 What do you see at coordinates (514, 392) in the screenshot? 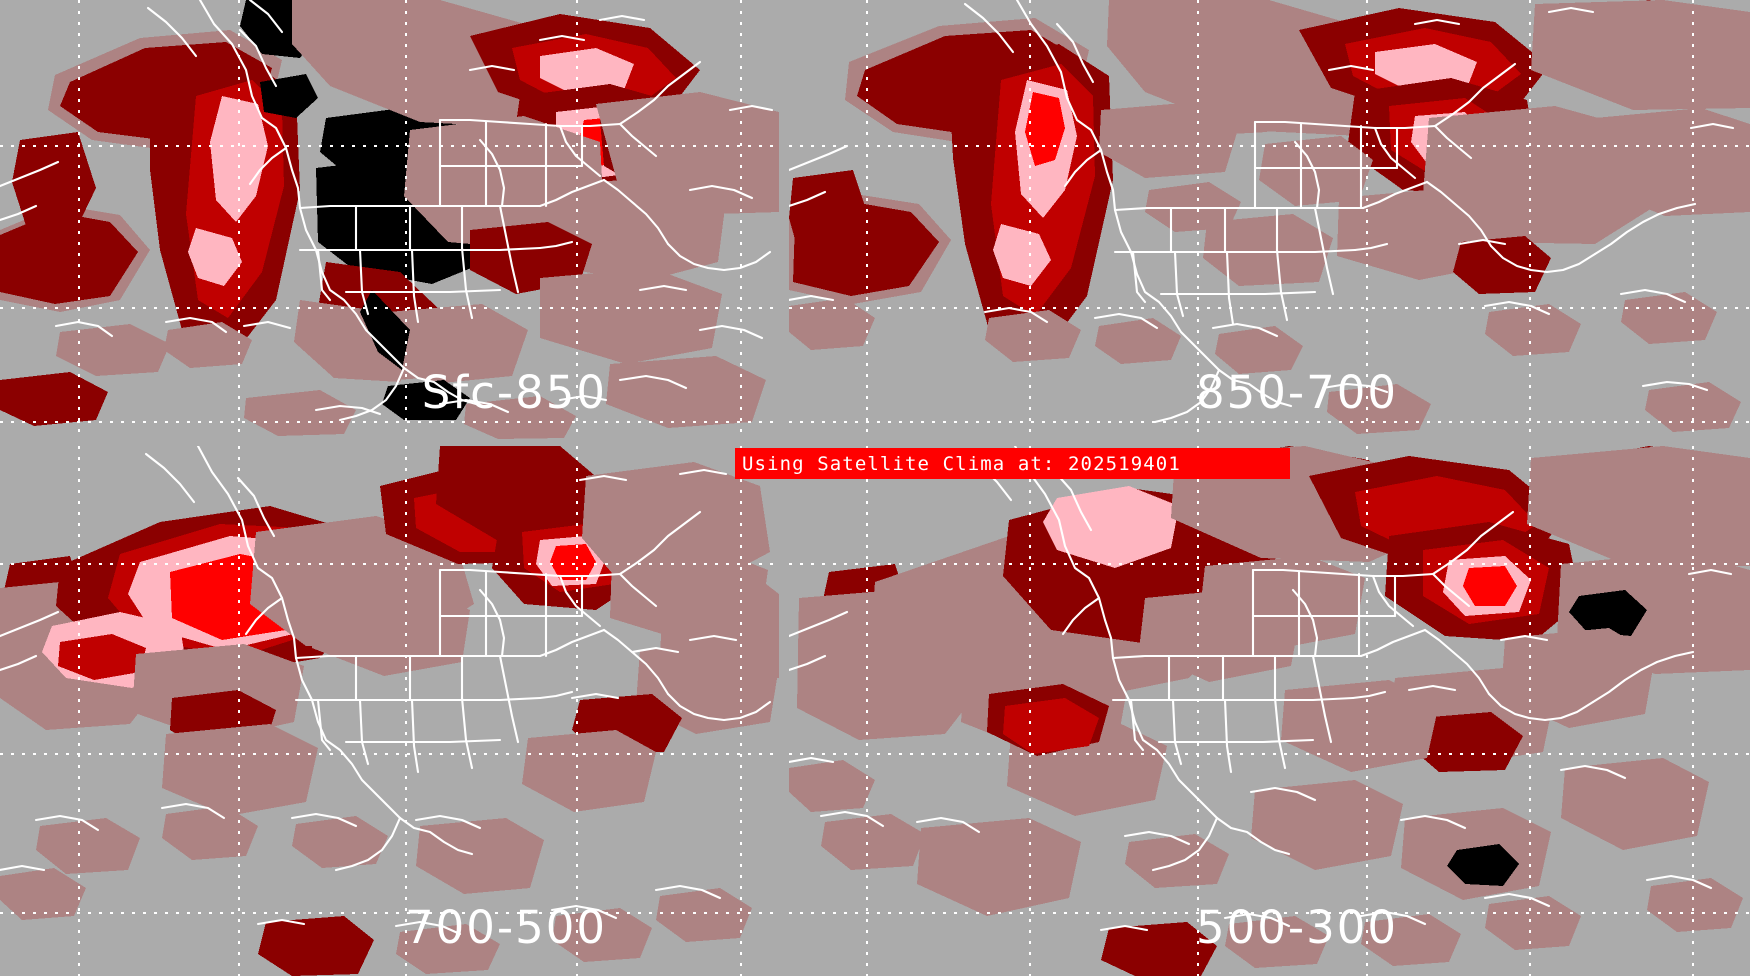
I see `panel-label-sfc-850: Sfc-850` at bounding box center [514, 392].